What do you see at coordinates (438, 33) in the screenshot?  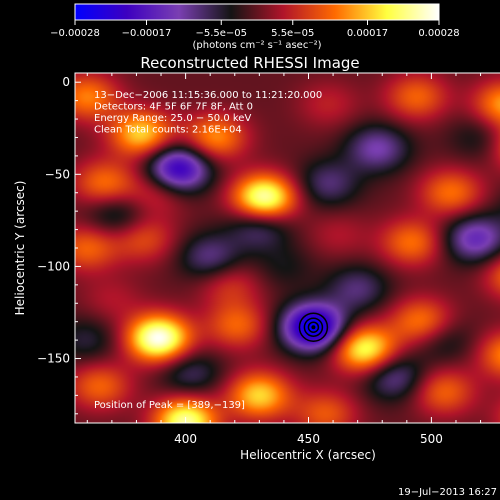 I see `colorbar-tick-label: 0.00028` at bounding box center [438, 33].